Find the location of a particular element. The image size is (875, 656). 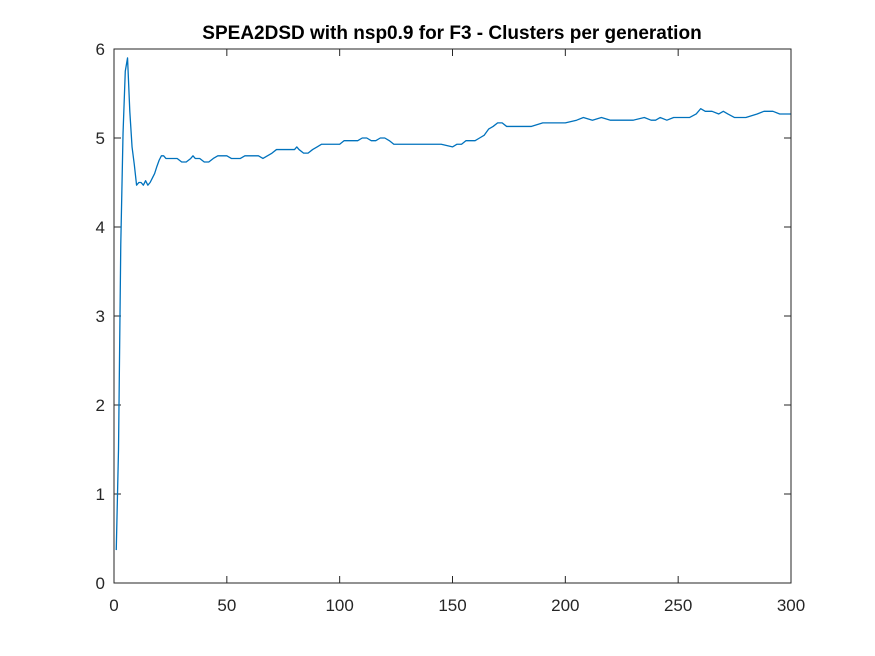

y-axis-tick-labels: 0 1 2 3 4 5 6 is located at coordinates (100, 316).